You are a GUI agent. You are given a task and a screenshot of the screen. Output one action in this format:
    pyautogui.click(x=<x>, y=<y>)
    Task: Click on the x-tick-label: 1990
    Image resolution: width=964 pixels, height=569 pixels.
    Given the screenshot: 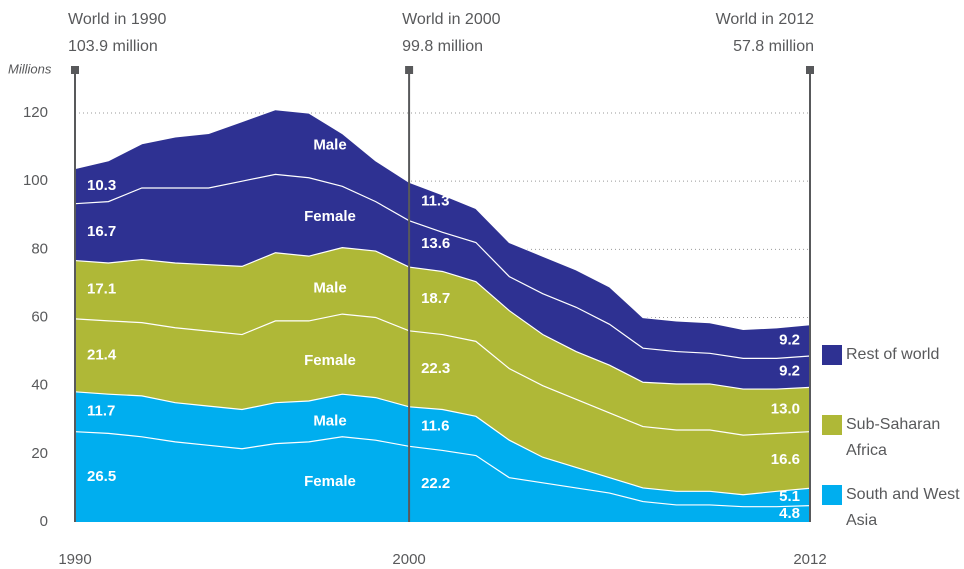 What is the action you would take?
    pyautogui.click(x=74, y=559)
    